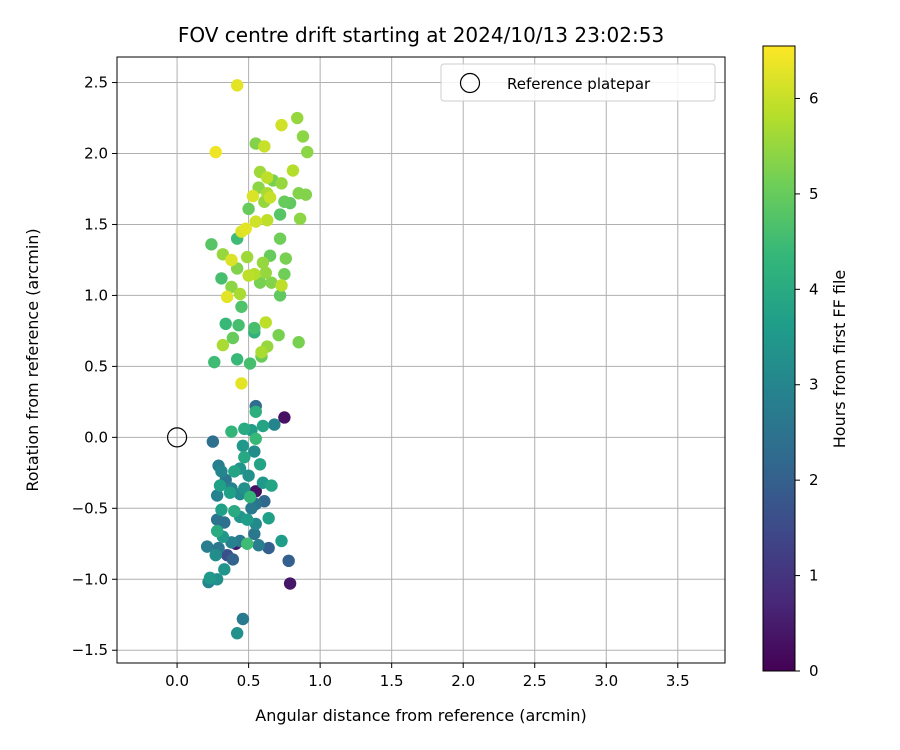 Image resolution: width=900 pixels, height=750 pixels. What do you see at coordinates (96, 437) in the screenshot?
I see `y-tick-label: 0.0` at bounding box center [96, 437].